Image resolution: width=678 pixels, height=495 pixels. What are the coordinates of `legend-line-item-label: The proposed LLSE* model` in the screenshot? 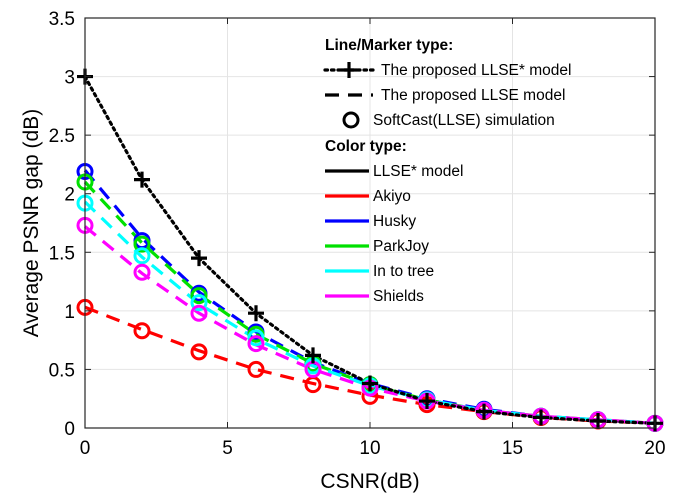 It's located at (476, 70).